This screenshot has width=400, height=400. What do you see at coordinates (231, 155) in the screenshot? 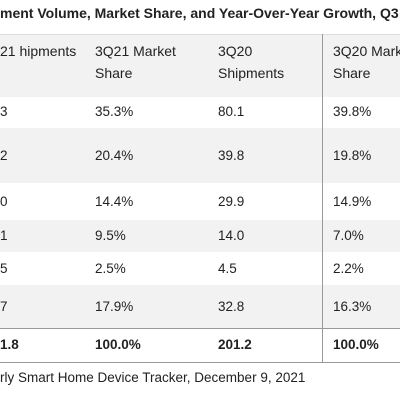
I see `table-cell: 39.8` at bounding box center [231, 155].